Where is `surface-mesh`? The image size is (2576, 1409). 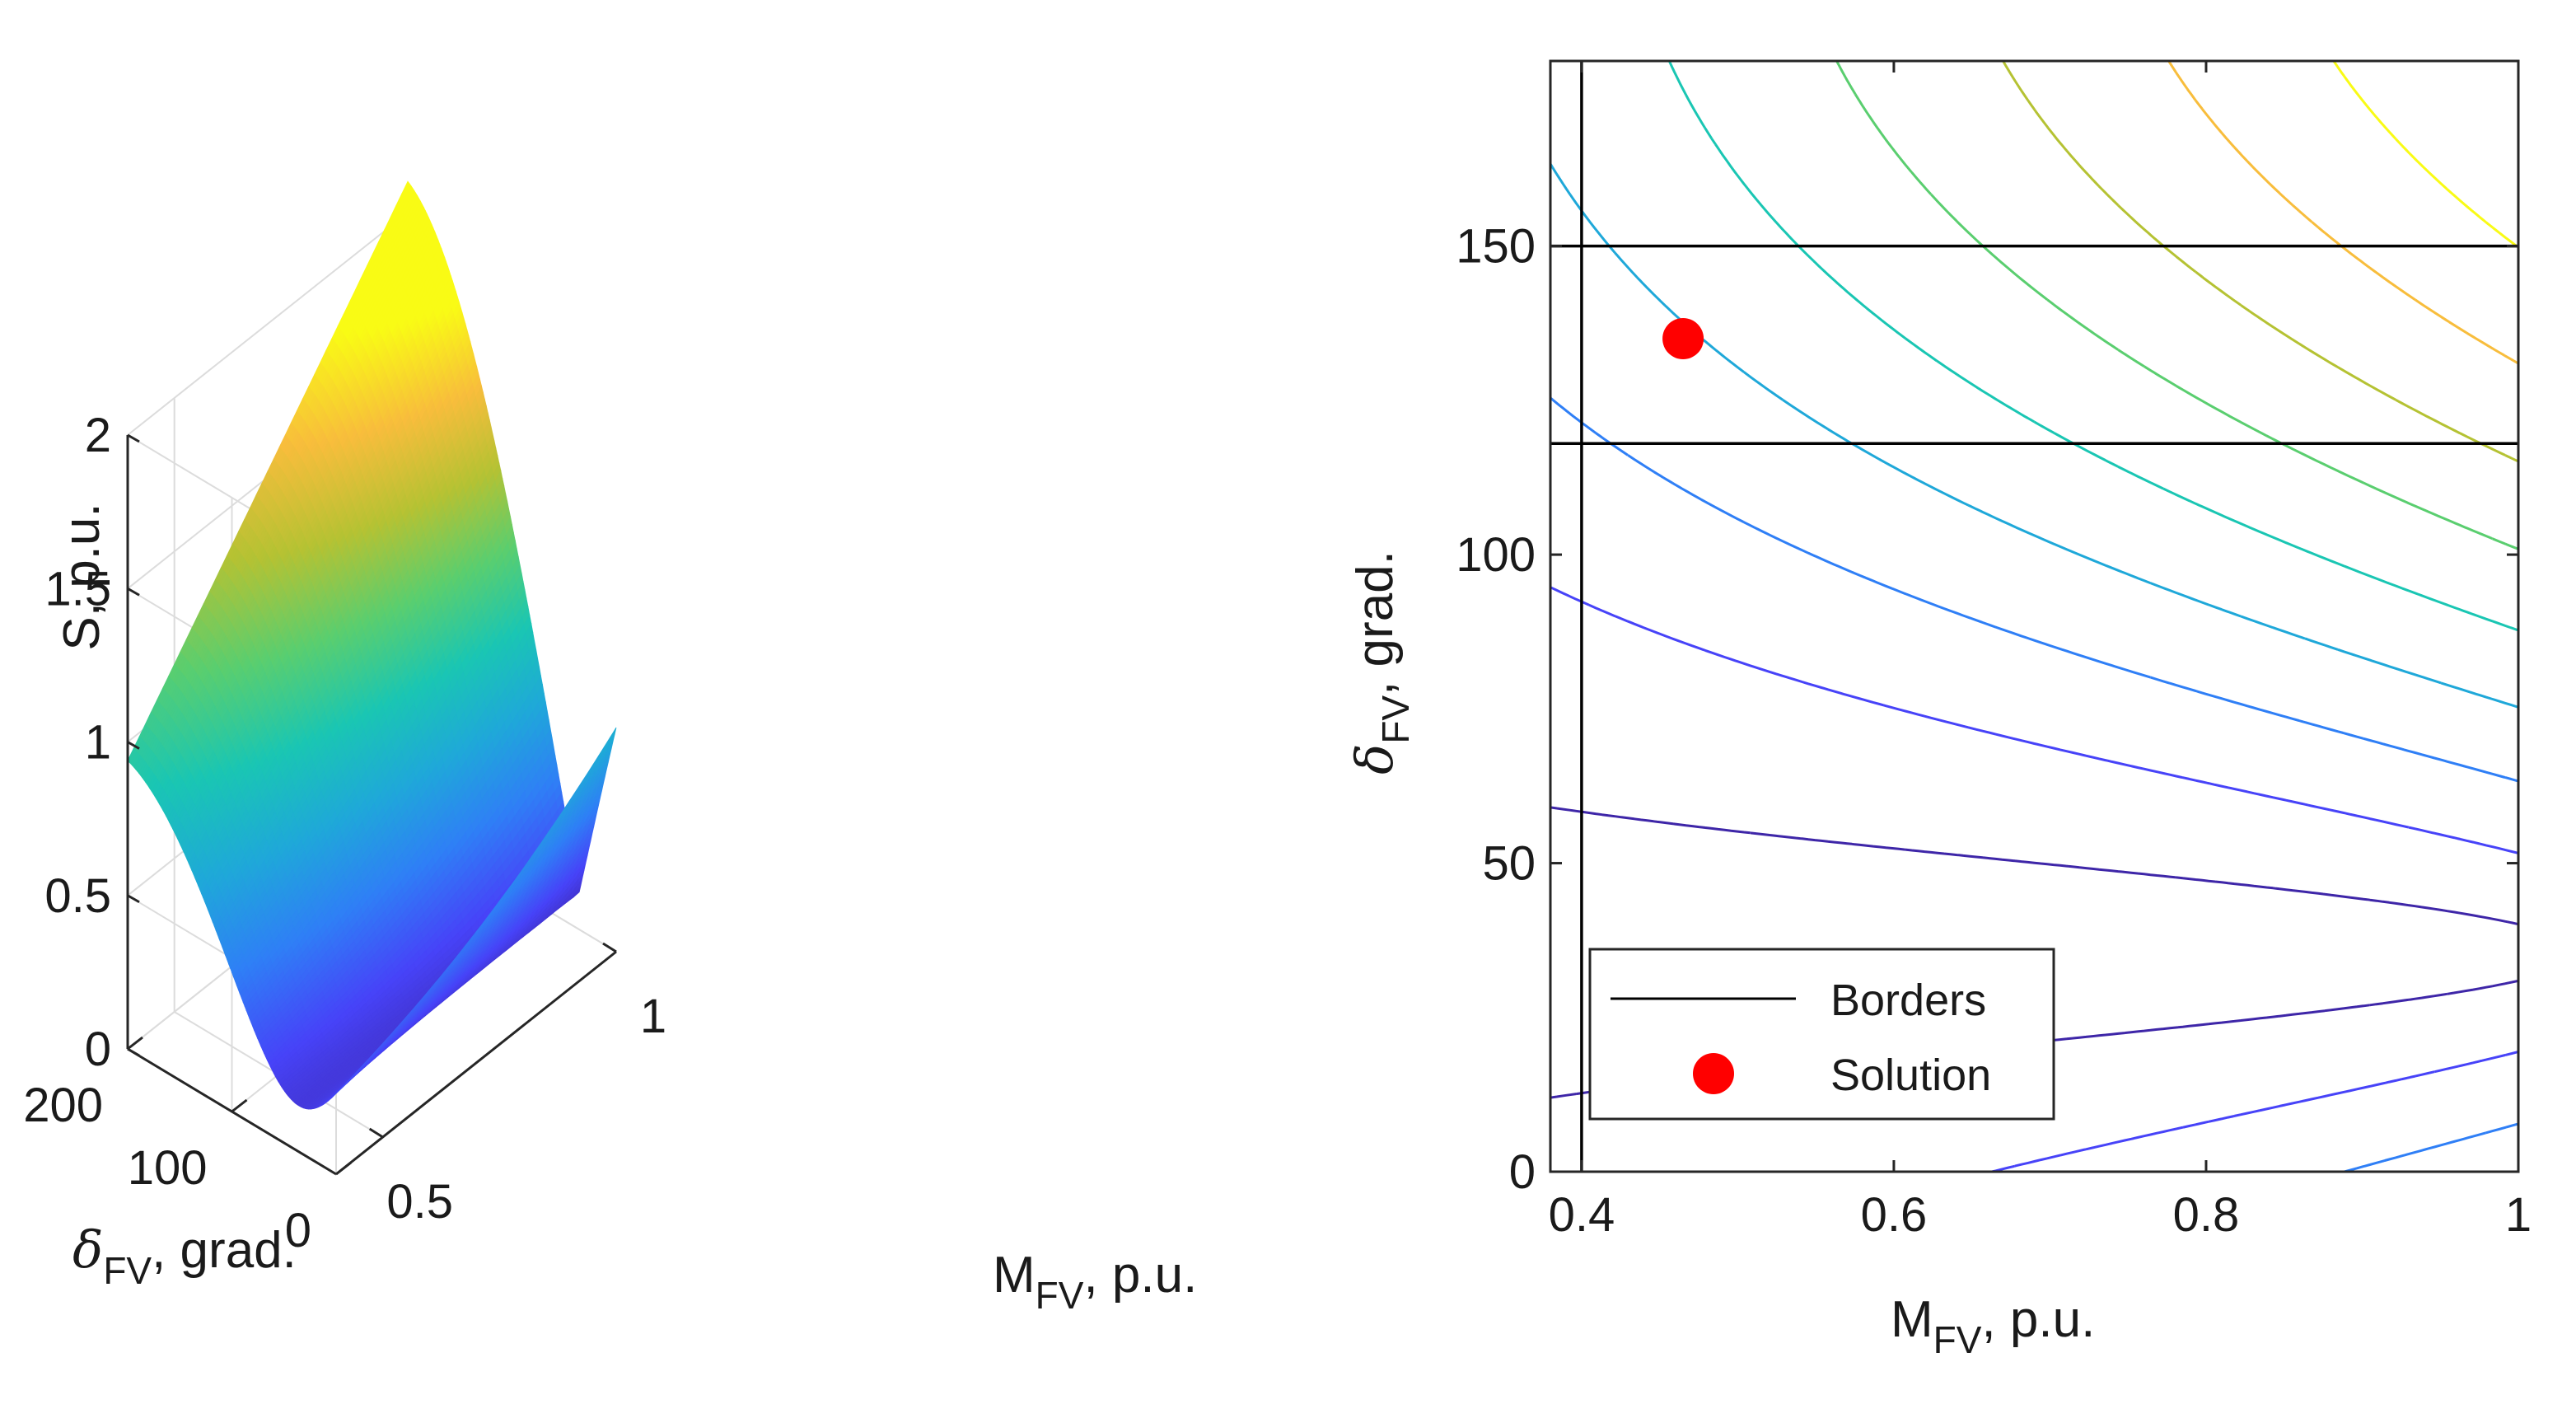
surface-mesh is located at coordinates (372, 645).